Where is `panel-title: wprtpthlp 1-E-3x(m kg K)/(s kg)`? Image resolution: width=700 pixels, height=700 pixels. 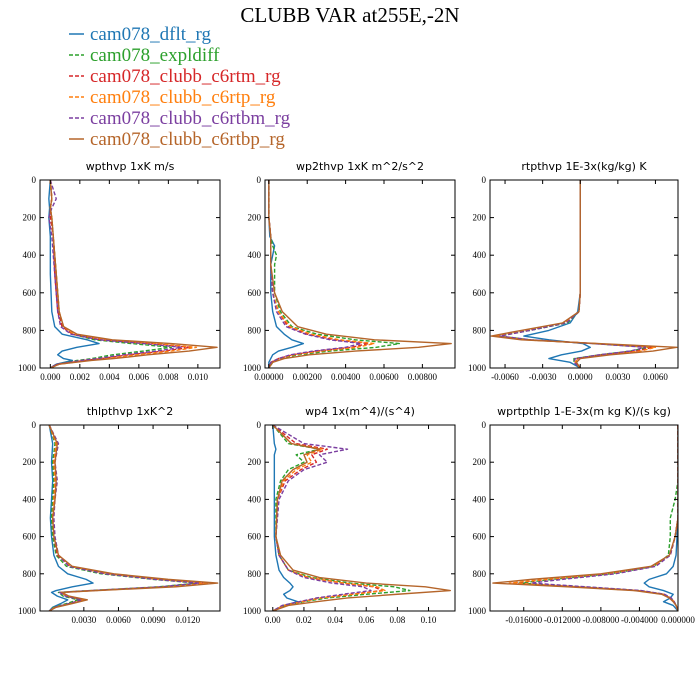 panel-title: wprtpthlp 1-E-3x(m kg K)/(s kg) is located at coordinates (584, 411).